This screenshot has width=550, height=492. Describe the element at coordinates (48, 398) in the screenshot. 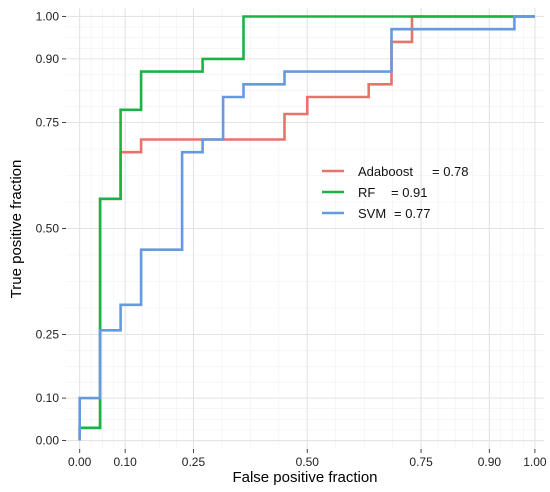

I see `y-tick-label: 0.10` at that location.